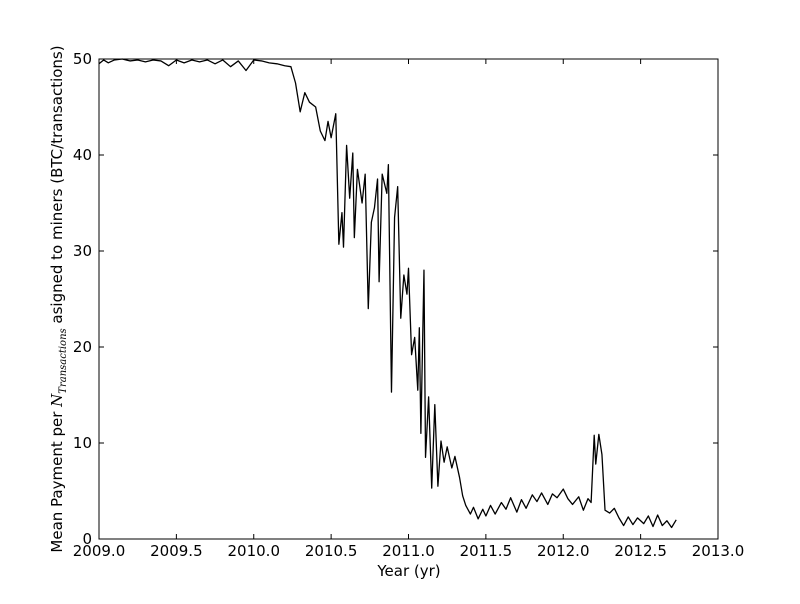 The height and width of the screenshot is (604, 800). Describe the element at coordinates (718, 551) in the screenshot. I see `x-tick-label: 2013.0` at that location.